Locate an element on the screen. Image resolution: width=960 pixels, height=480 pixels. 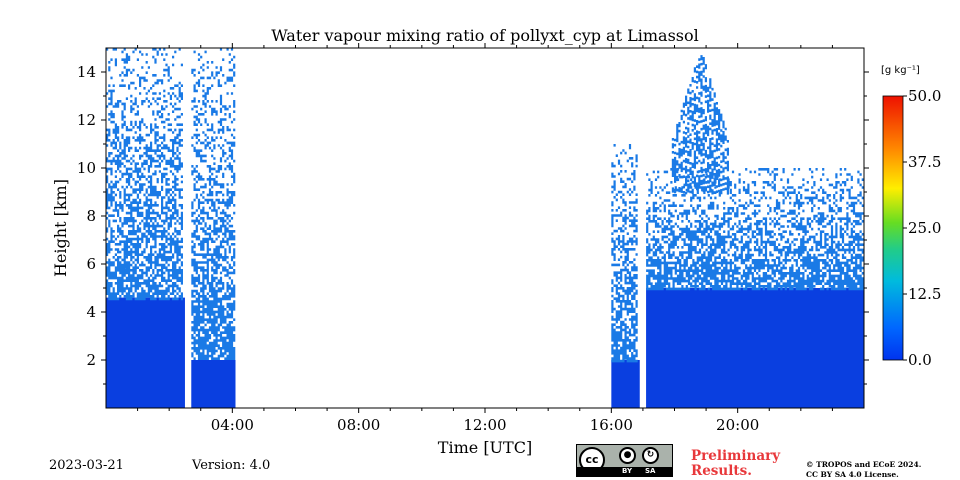
share-alike-icon: ↻ is located at coordinates (650, 455).